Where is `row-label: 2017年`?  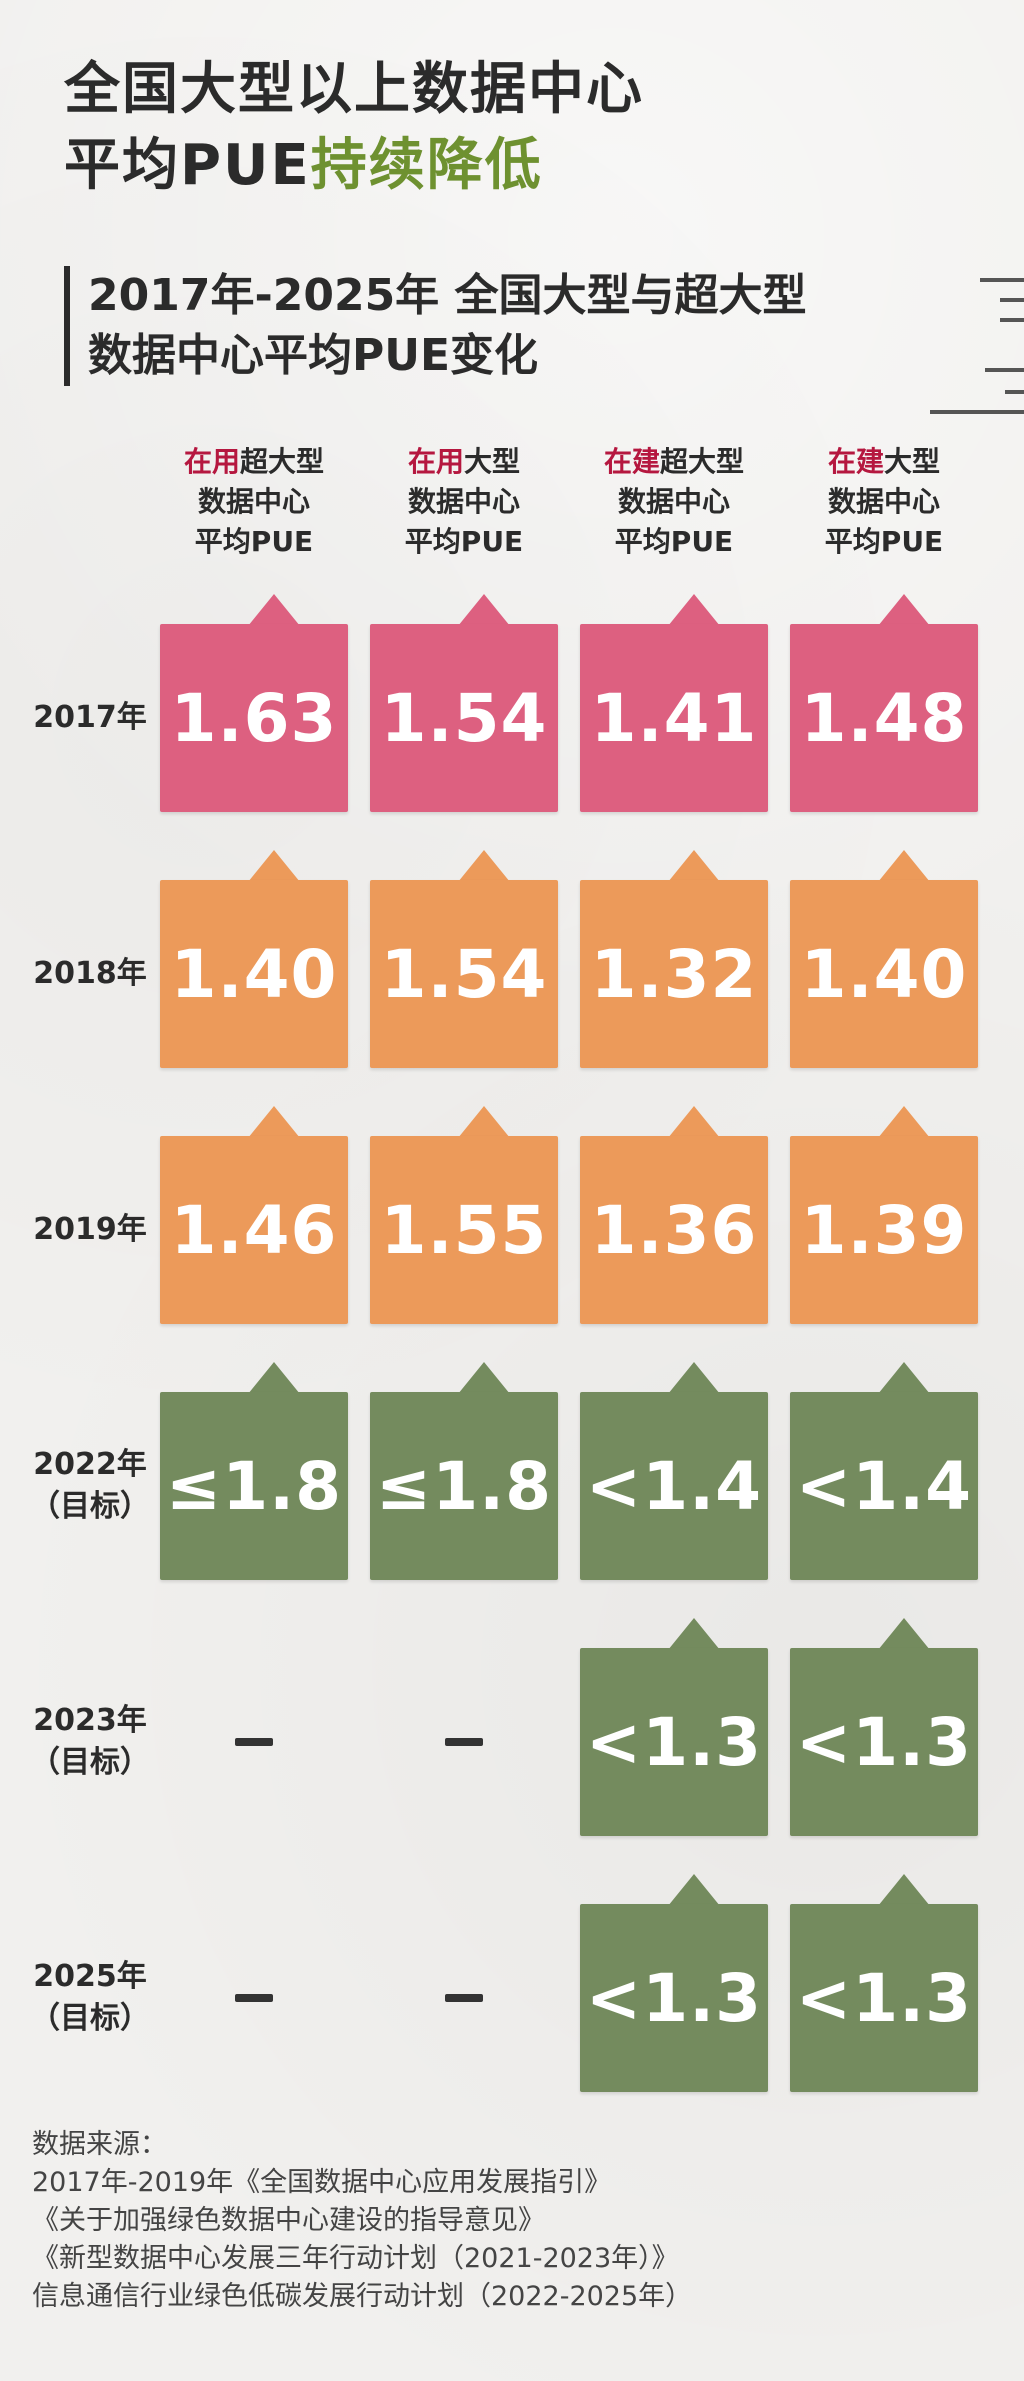
row-label: 2017年 is located at coordinates (90, 718).